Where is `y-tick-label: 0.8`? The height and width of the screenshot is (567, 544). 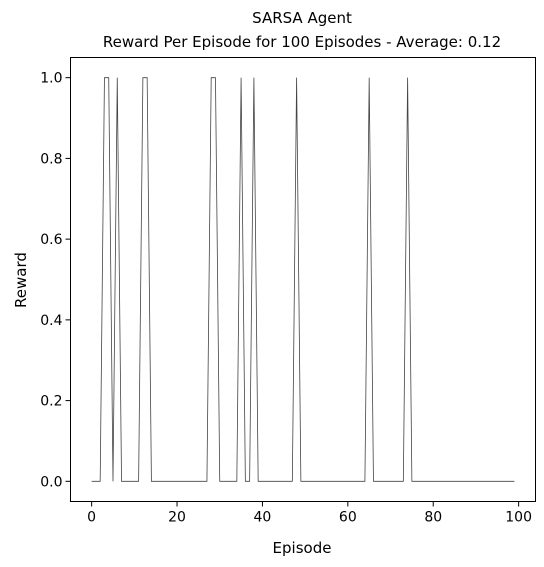 y-tick-label: 0.8 is located at coordinates (51, 159).